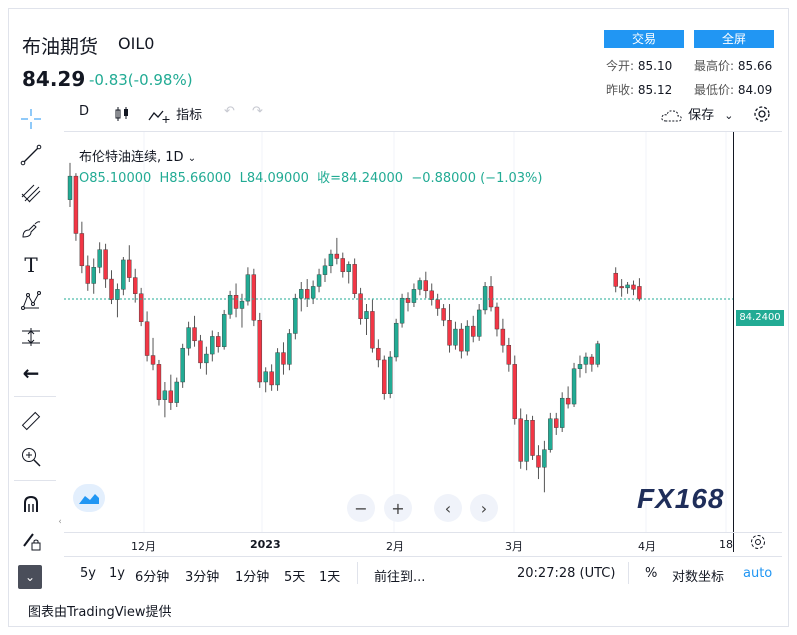 The image size is (797, 635). I want to click on magnet-icon, so click(31, 505).